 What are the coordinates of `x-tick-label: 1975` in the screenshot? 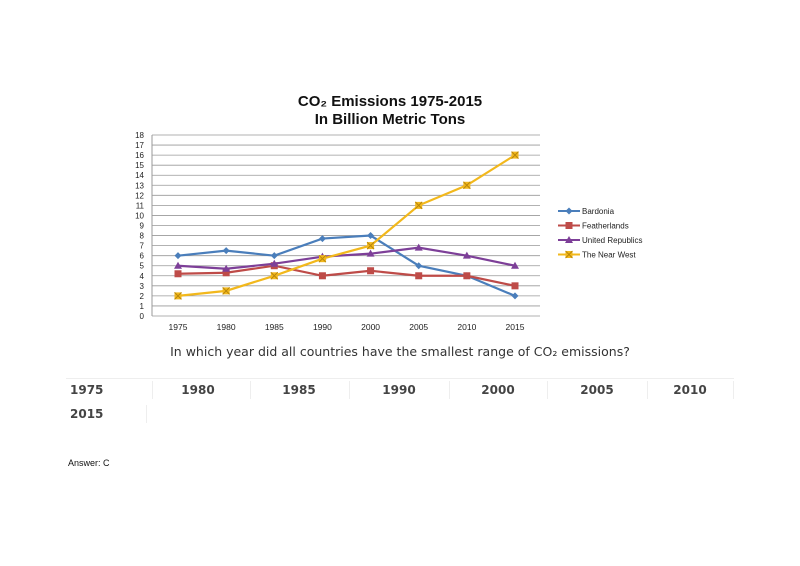 It's located at (178, 327).